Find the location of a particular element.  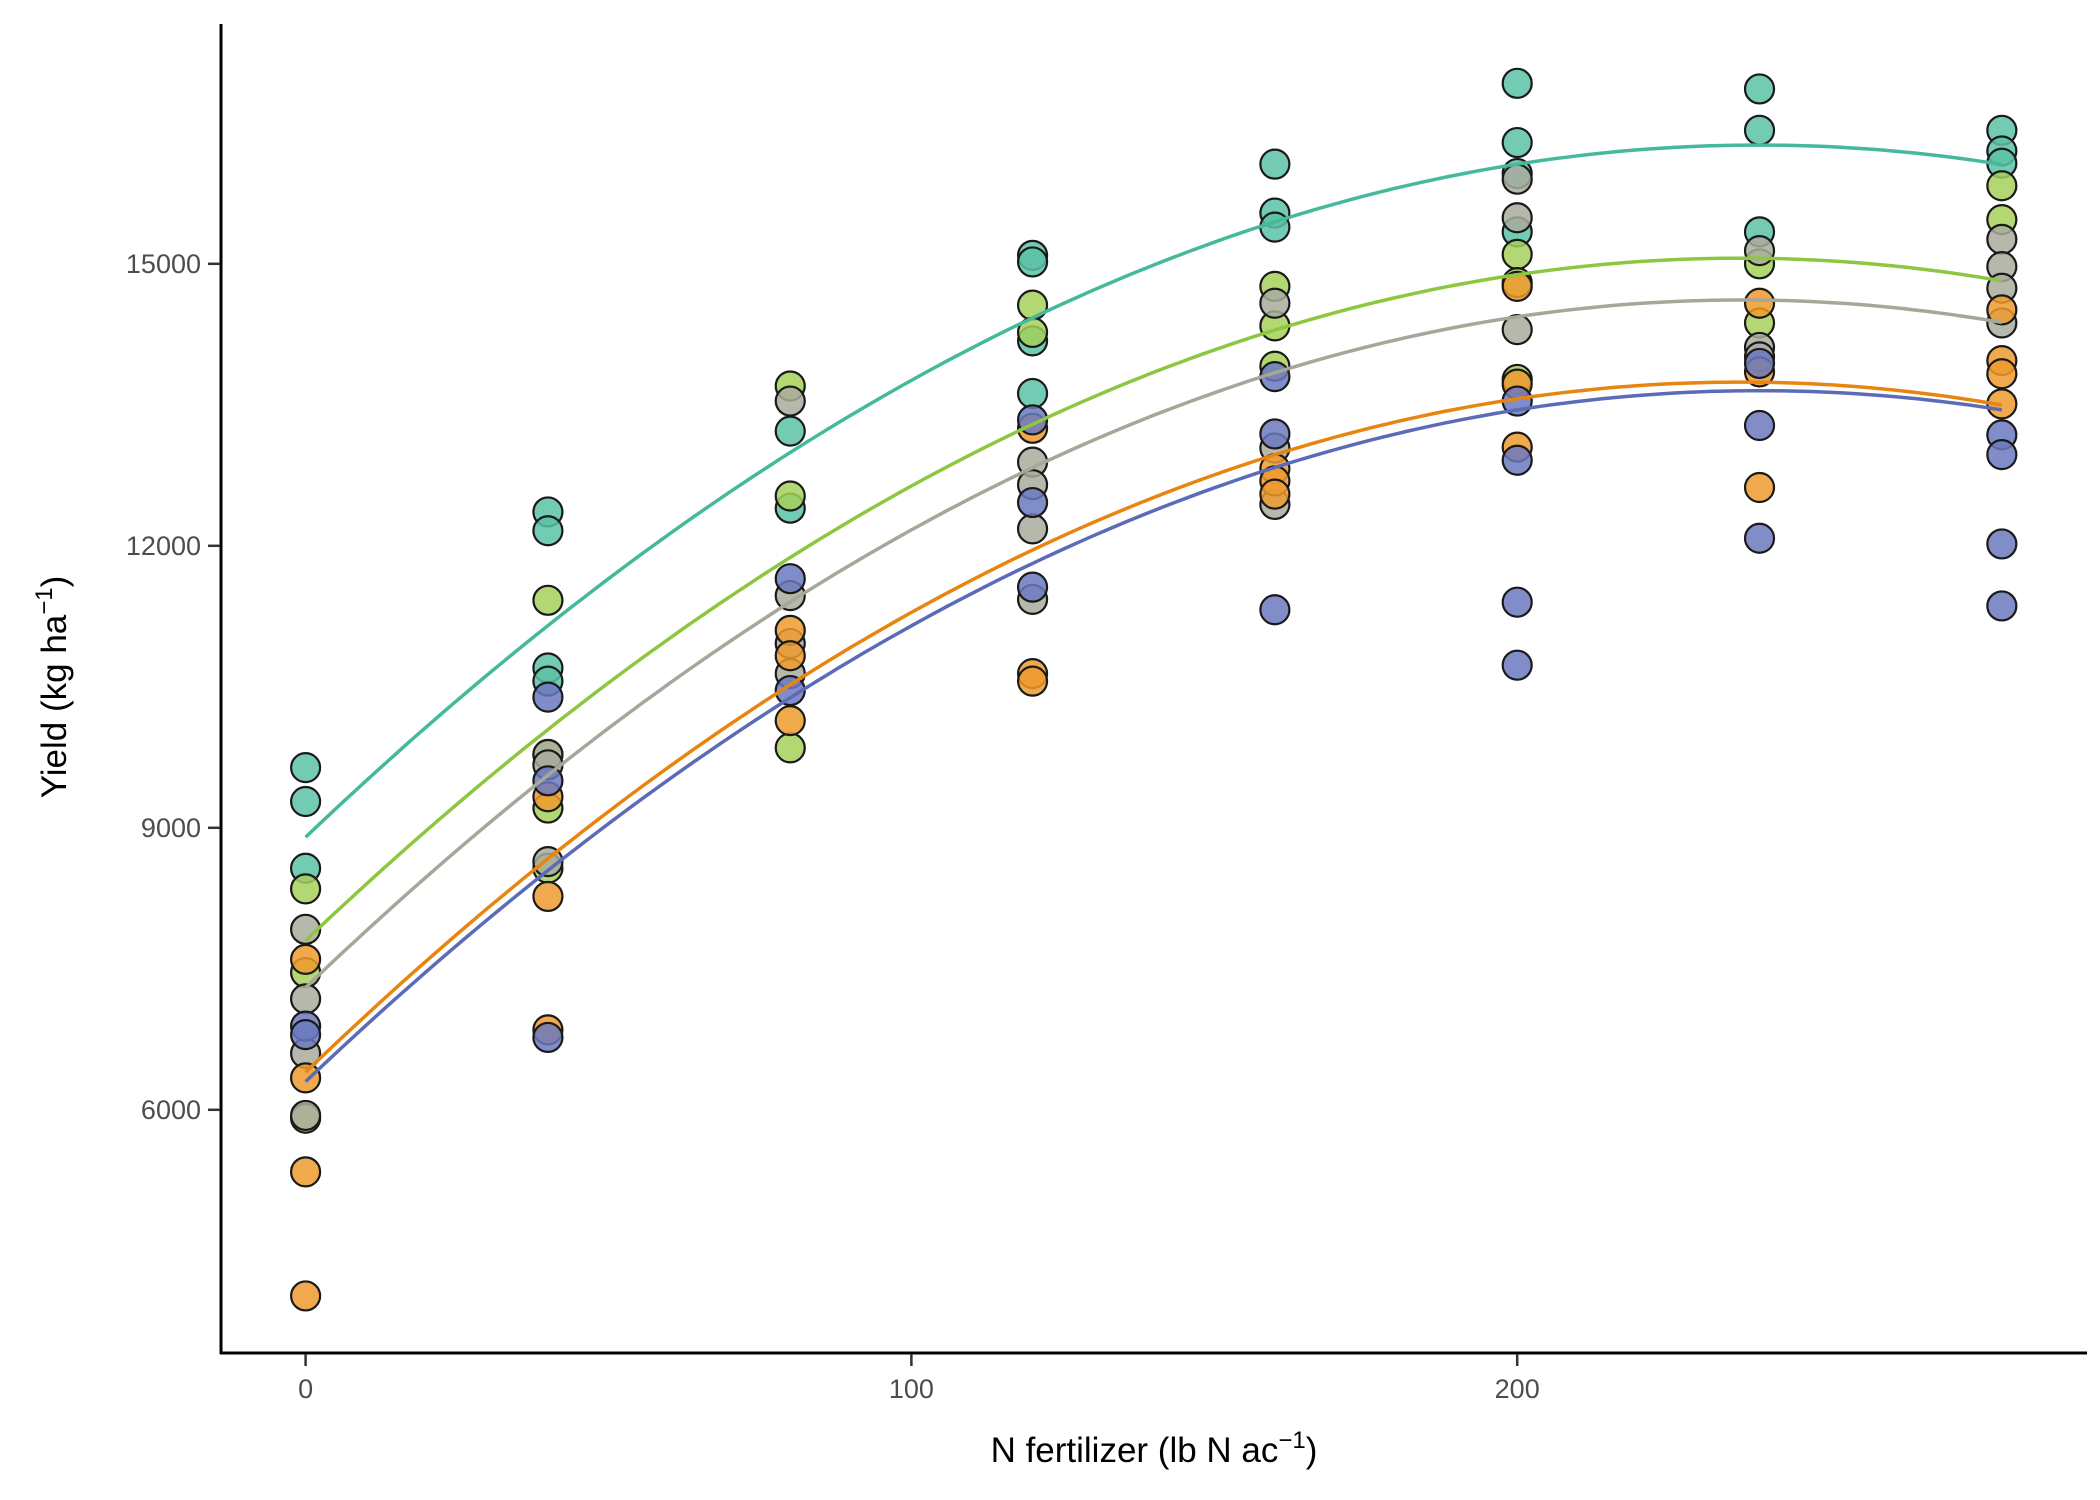

y-axis-ticks: 6000 9000 12000 15000 is located at coordinates (173, 687).